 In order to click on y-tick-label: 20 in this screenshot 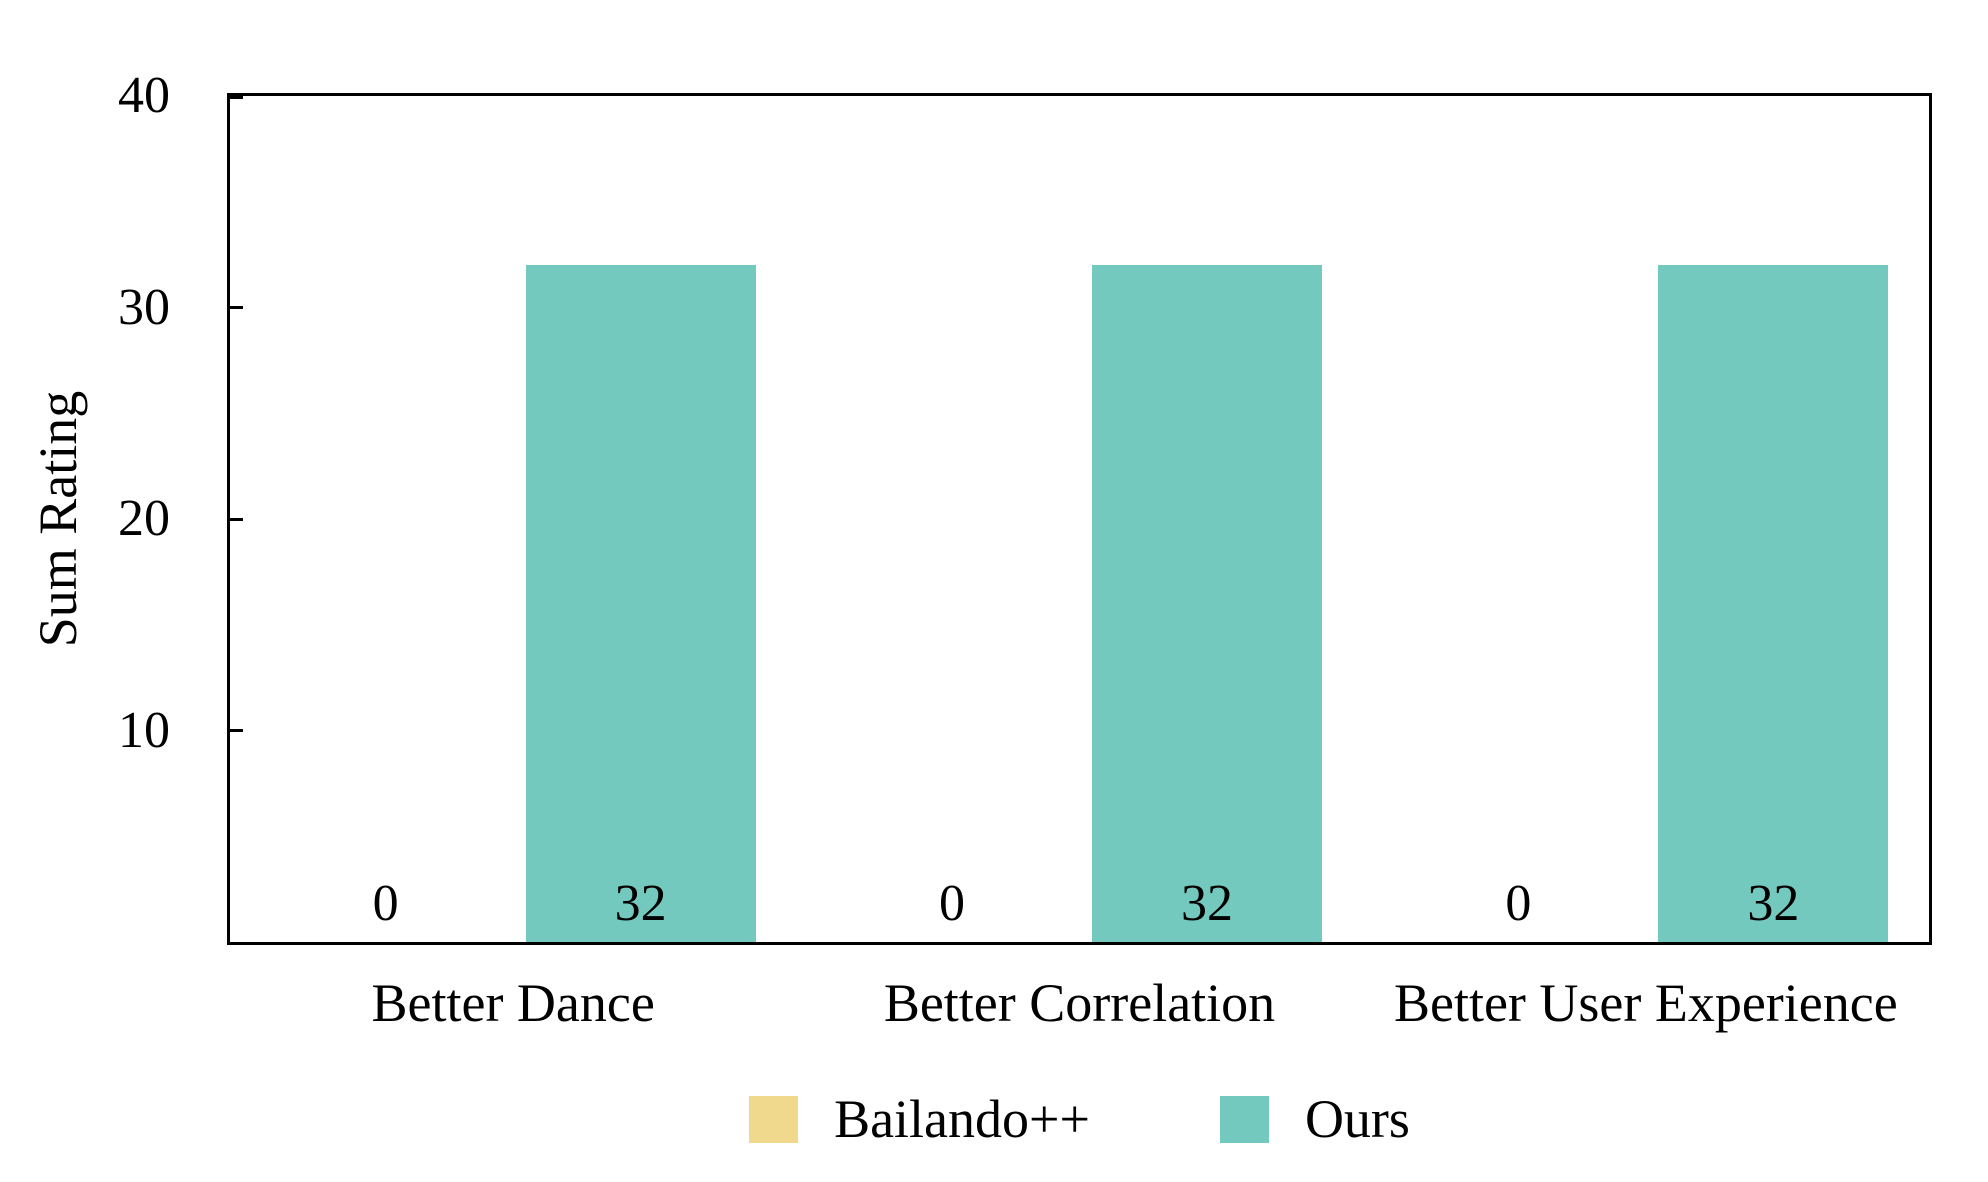, I will do `click(144, 518)`.